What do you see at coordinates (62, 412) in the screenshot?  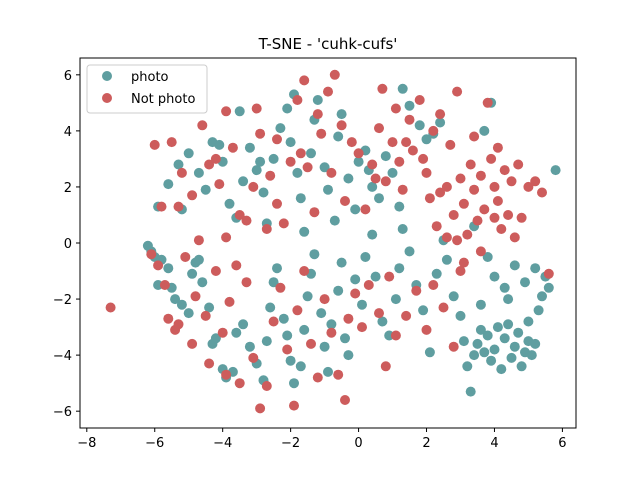 I see `y-tick-label: −6` at bounding box center [62, 412].